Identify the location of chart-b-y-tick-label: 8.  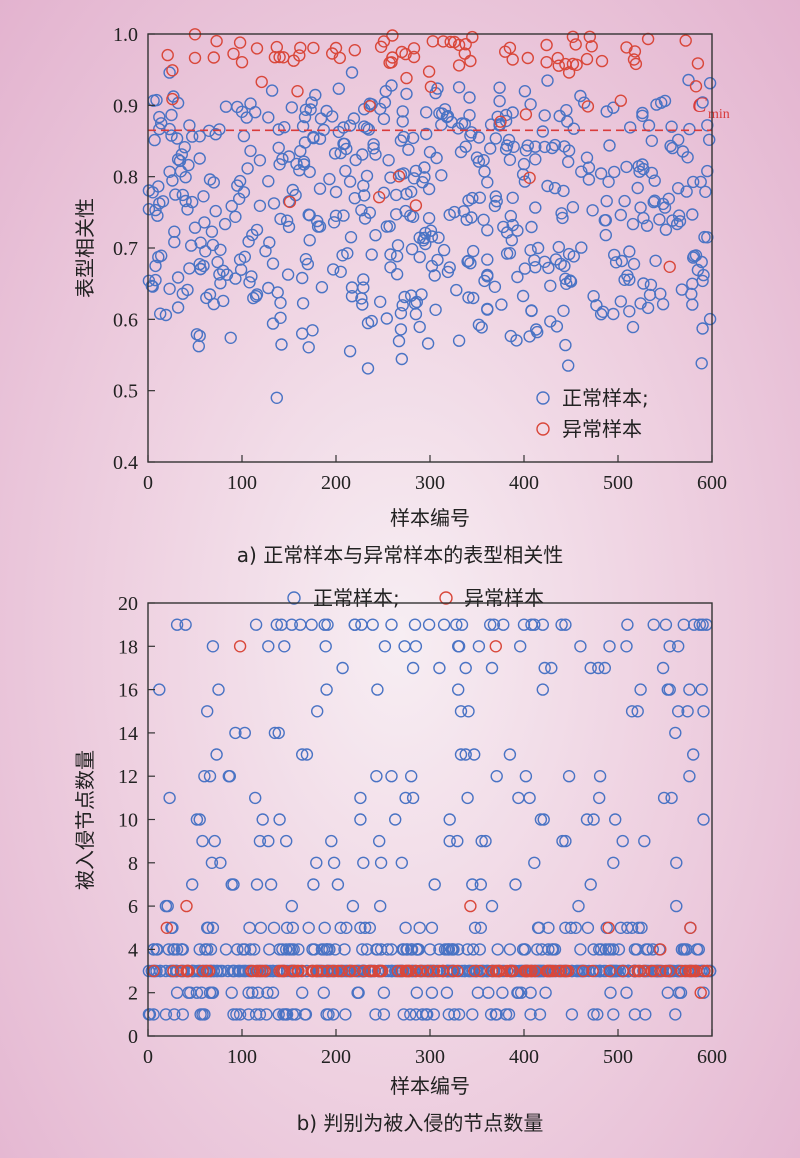
(133, 864).